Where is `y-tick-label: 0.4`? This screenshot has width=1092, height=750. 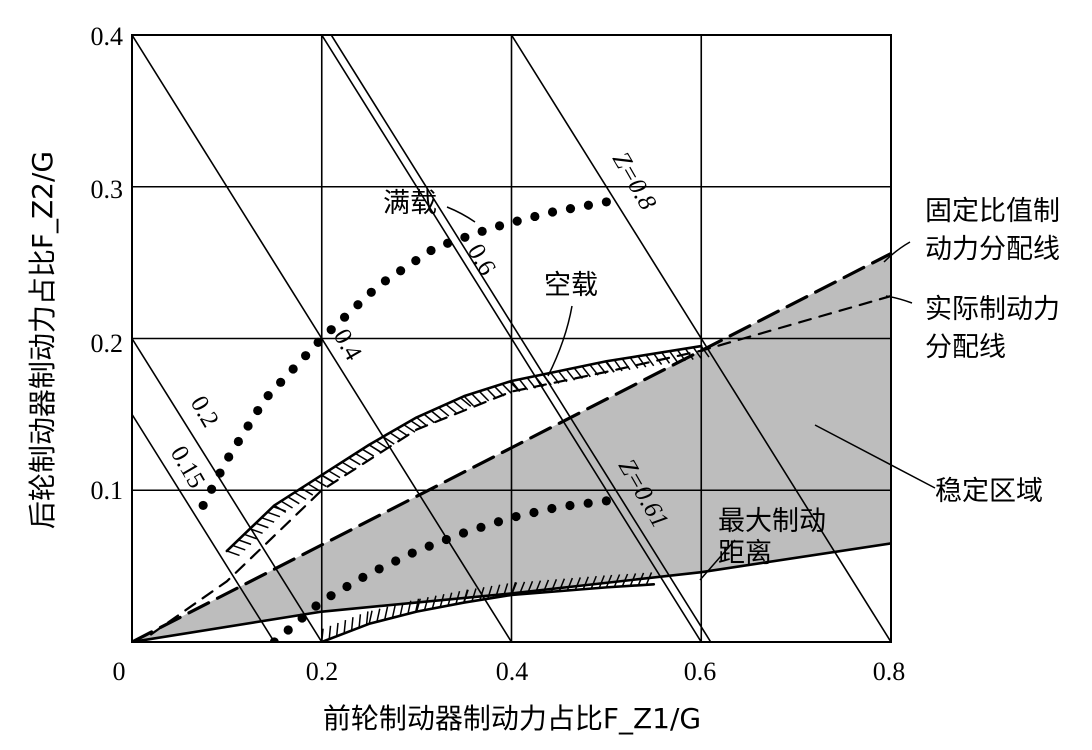
y-tick-label: 0.4 is located at coordinates (107, 36).